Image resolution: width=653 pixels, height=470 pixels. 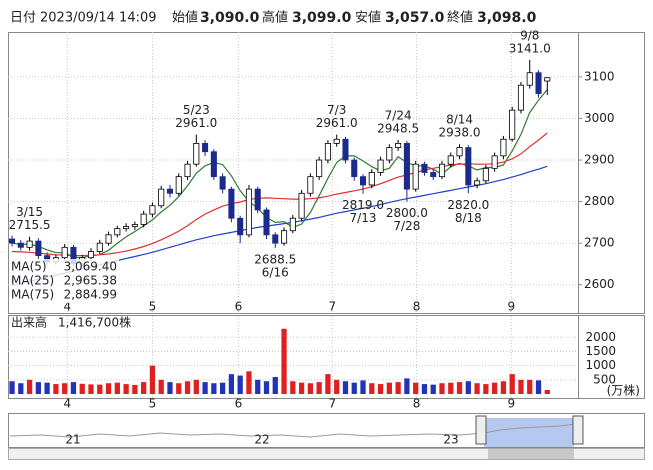 I want to click on navigator-handle-right, so click(x=578, y=430).